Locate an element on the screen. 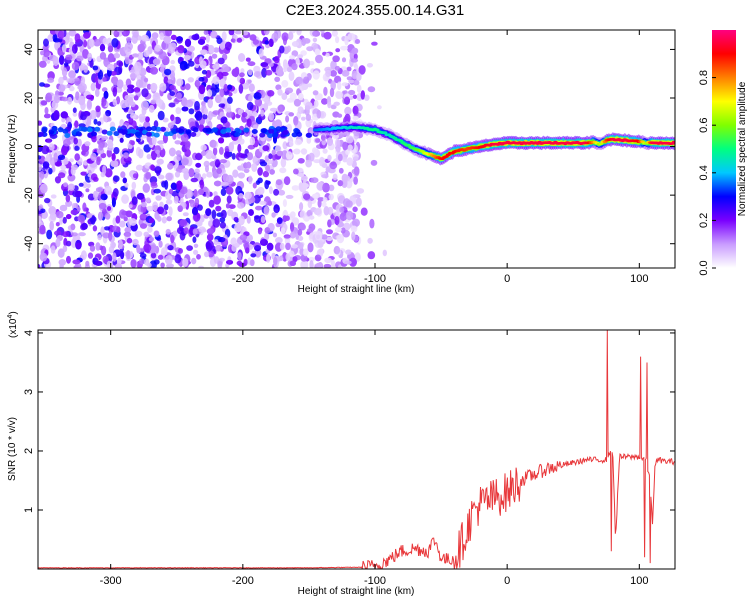  x-tick-label: -300 is located at coordinates (111, 279).